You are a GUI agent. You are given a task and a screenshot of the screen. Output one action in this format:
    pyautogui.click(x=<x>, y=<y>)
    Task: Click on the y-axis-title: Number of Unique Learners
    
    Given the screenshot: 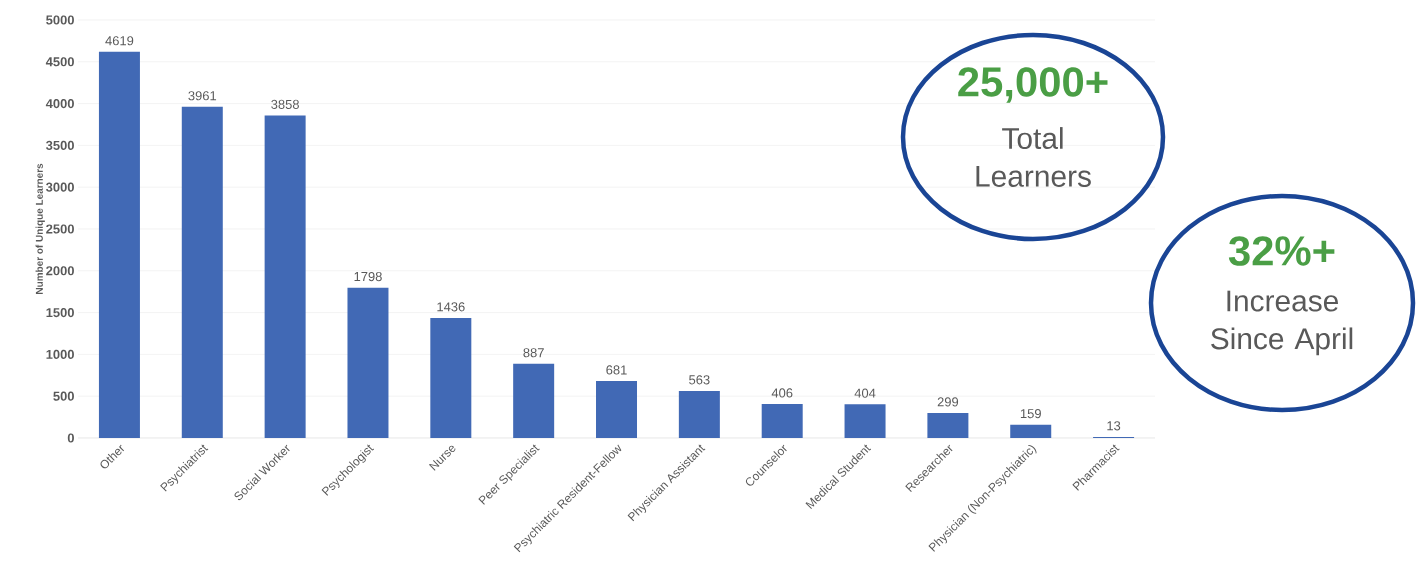 What is the action you would take?
    pyautogui.click(x=40, y=228)
    